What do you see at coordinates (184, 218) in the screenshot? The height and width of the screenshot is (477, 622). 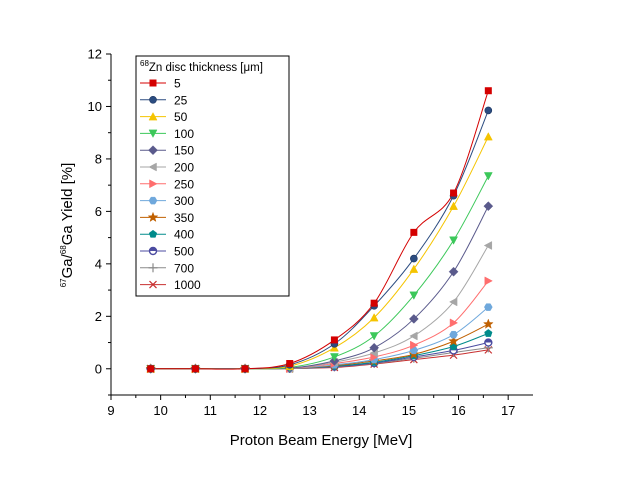 I see `legend-label: 350` at bounding box center [184, 218].